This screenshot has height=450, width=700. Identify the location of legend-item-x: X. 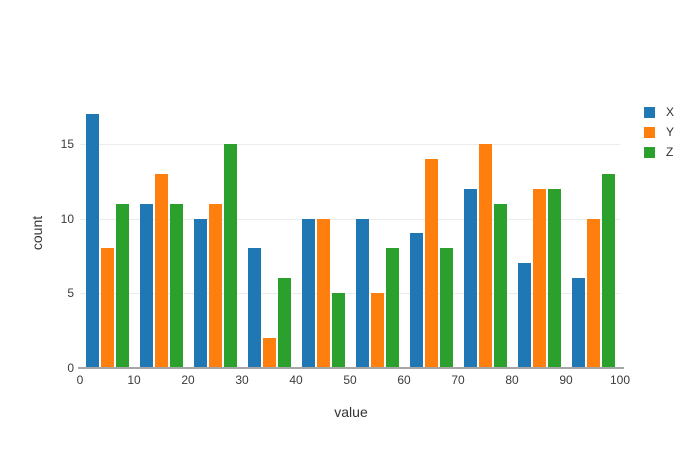
(659, 112).